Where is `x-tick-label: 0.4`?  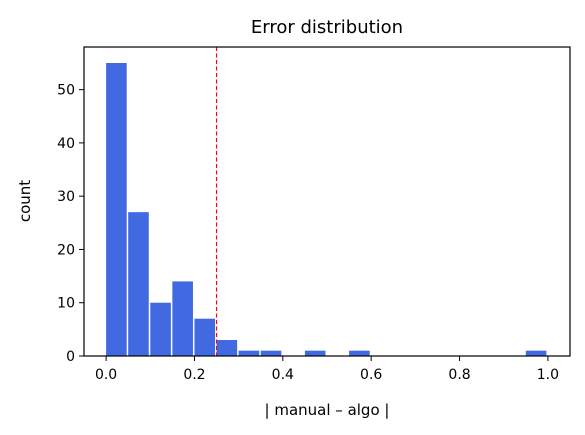
x-tick-label: 0.4 is located at coordinates (283, 375).